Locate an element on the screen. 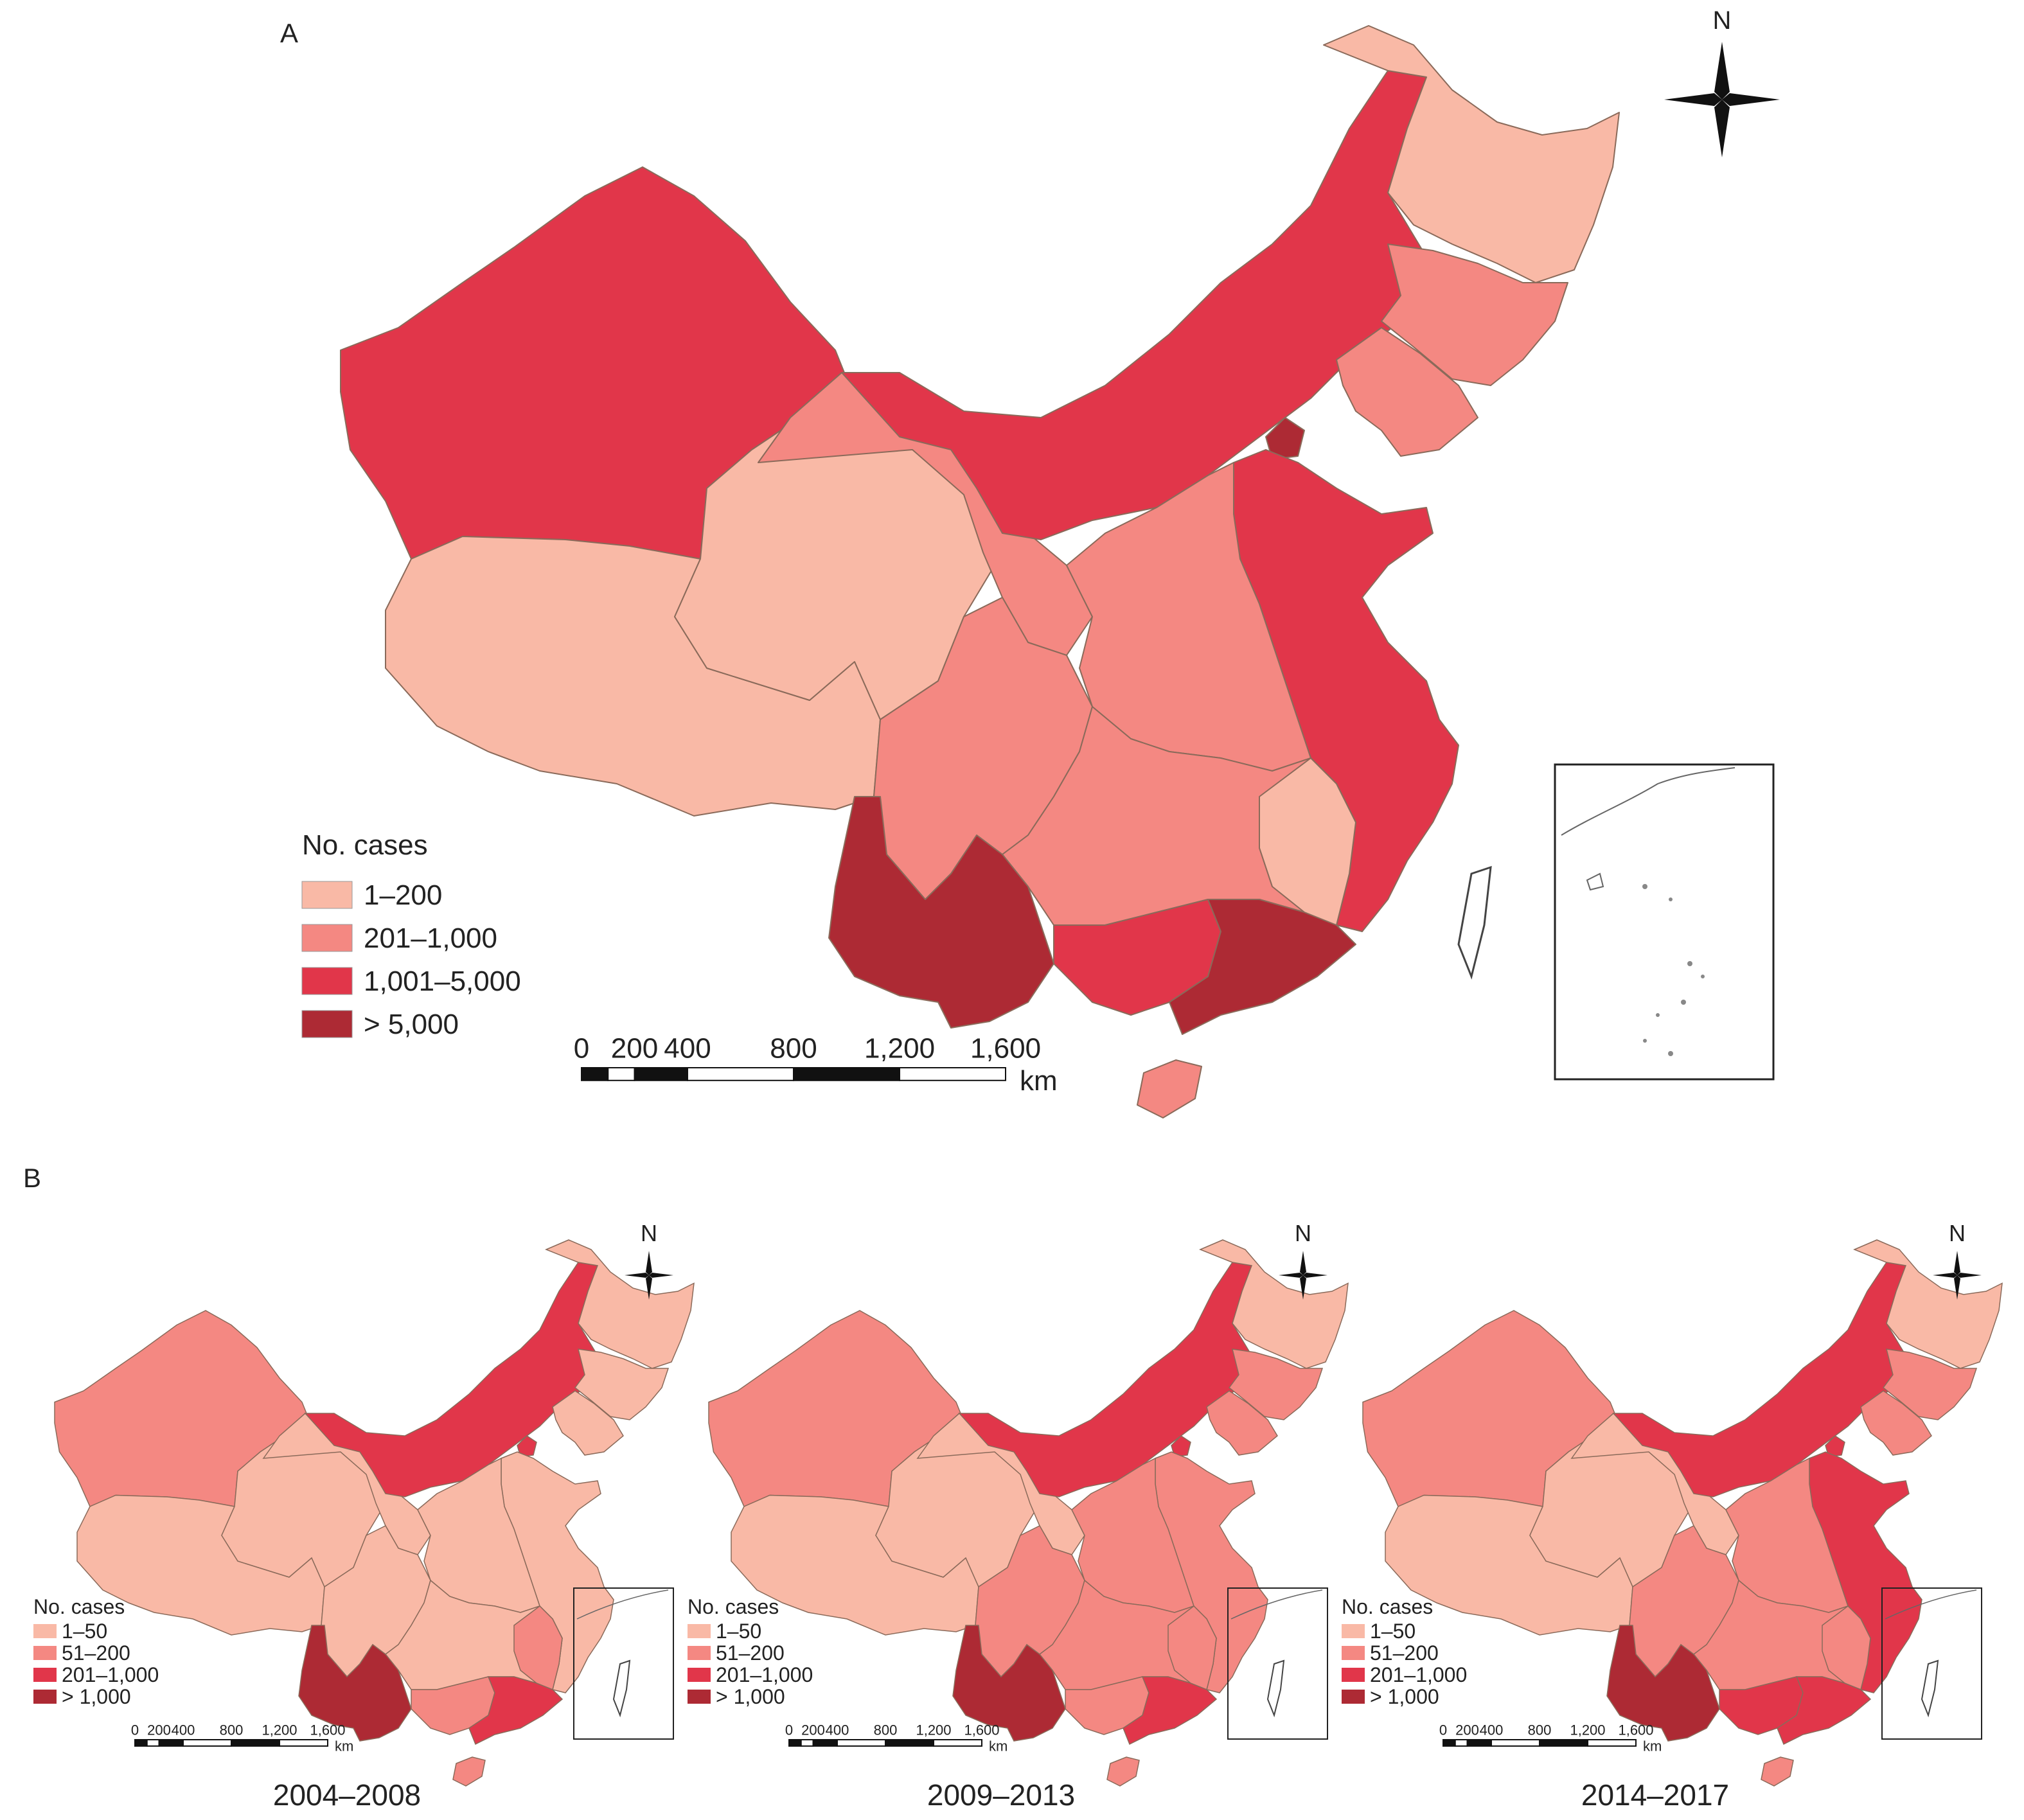 The image size is (2024, 1820). north-arrow-a is located at coordinates (1722, 99).